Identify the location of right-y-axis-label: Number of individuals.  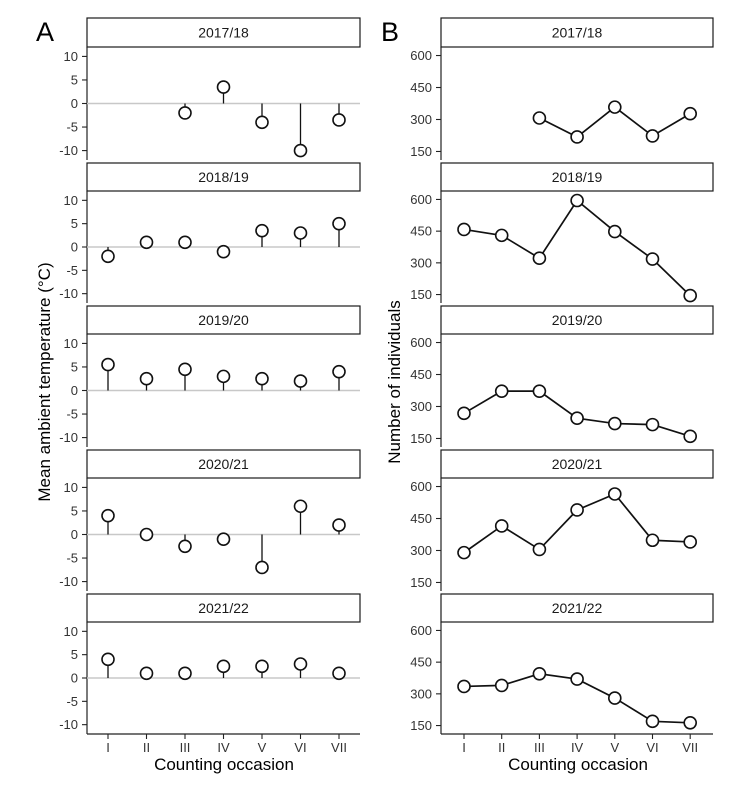
(394, 381).